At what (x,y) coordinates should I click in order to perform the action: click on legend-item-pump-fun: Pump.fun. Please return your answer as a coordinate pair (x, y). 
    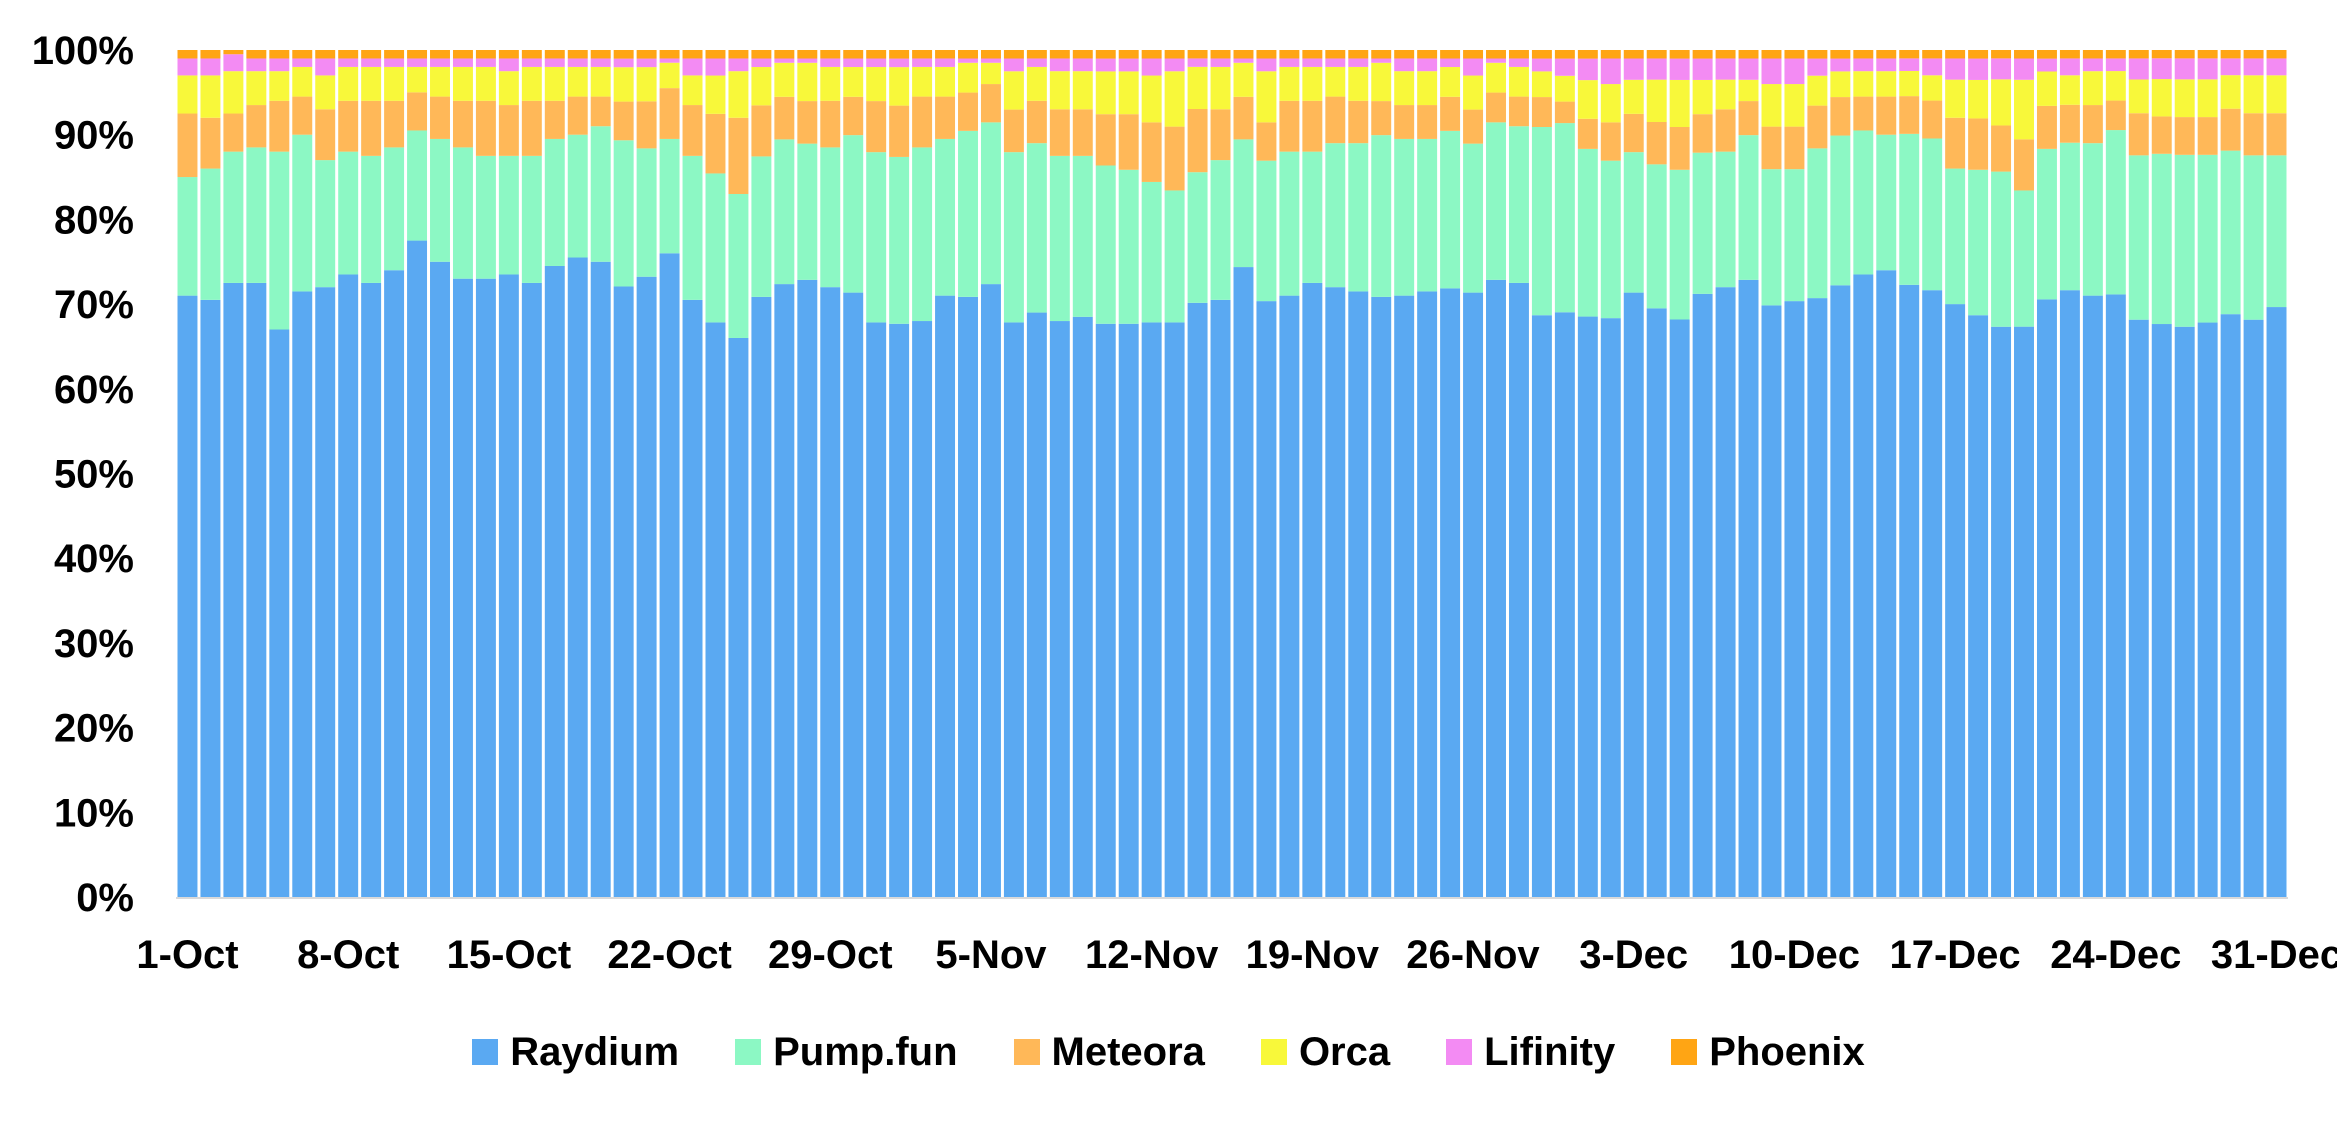
    Looking at the image, I should click on (846, 1052).